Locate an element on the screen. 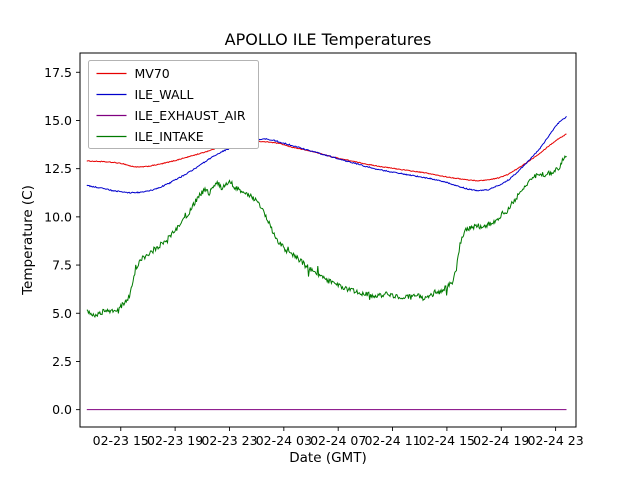  legend: MV70 ILE_WALL ILE_EXHAUST_AIR ILE_INTAKE is located at coordinates (173, 104).